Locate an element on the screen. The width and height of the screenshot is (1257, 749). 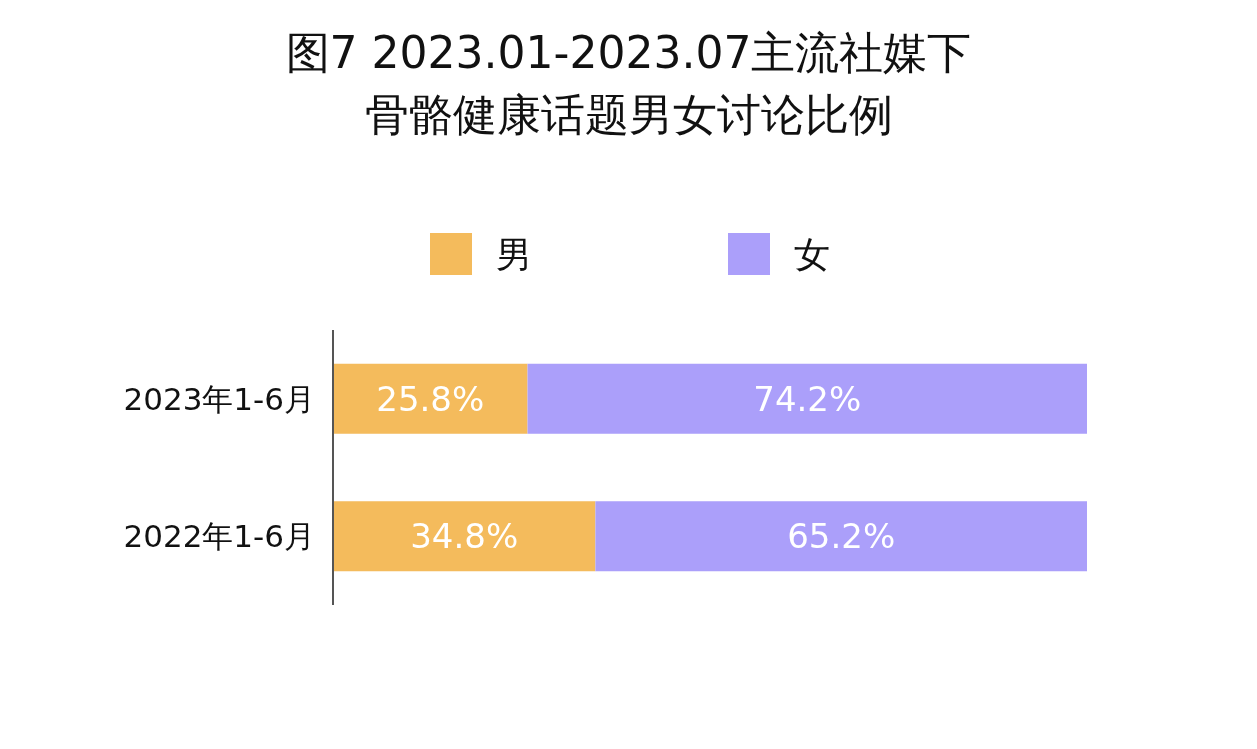
data-label: 34.8% is located at coordinates (464, 536).